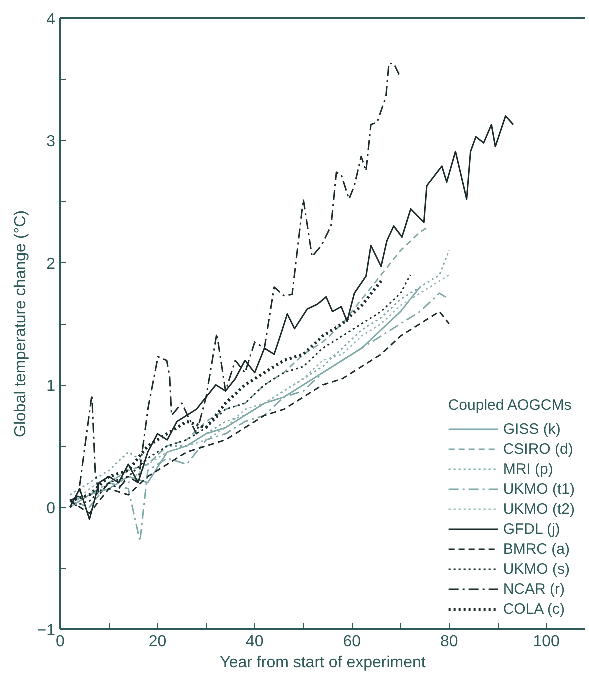 This screenshot has height=674, width=589. I want to click on legend-title: Coupled AOGCMs, so click(510, 405).